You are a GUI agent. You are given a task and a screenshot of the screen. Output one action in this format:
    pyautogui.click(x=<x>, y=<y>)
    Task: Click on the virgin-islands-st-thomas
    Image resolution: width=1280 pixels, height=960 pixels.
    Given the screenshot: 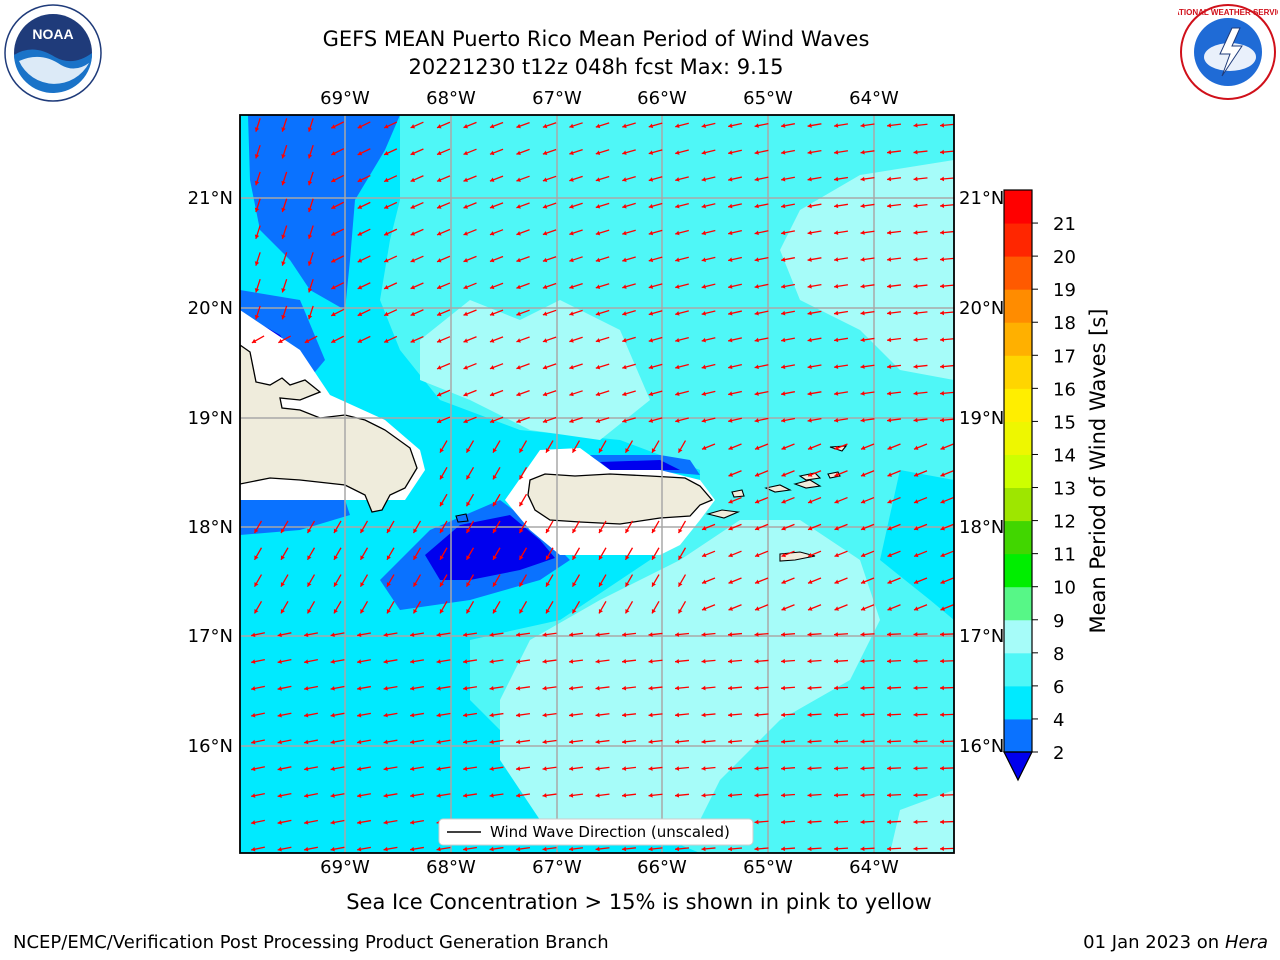 What is the action you would take?
    pyautogui.click(x=778, y=488)
    